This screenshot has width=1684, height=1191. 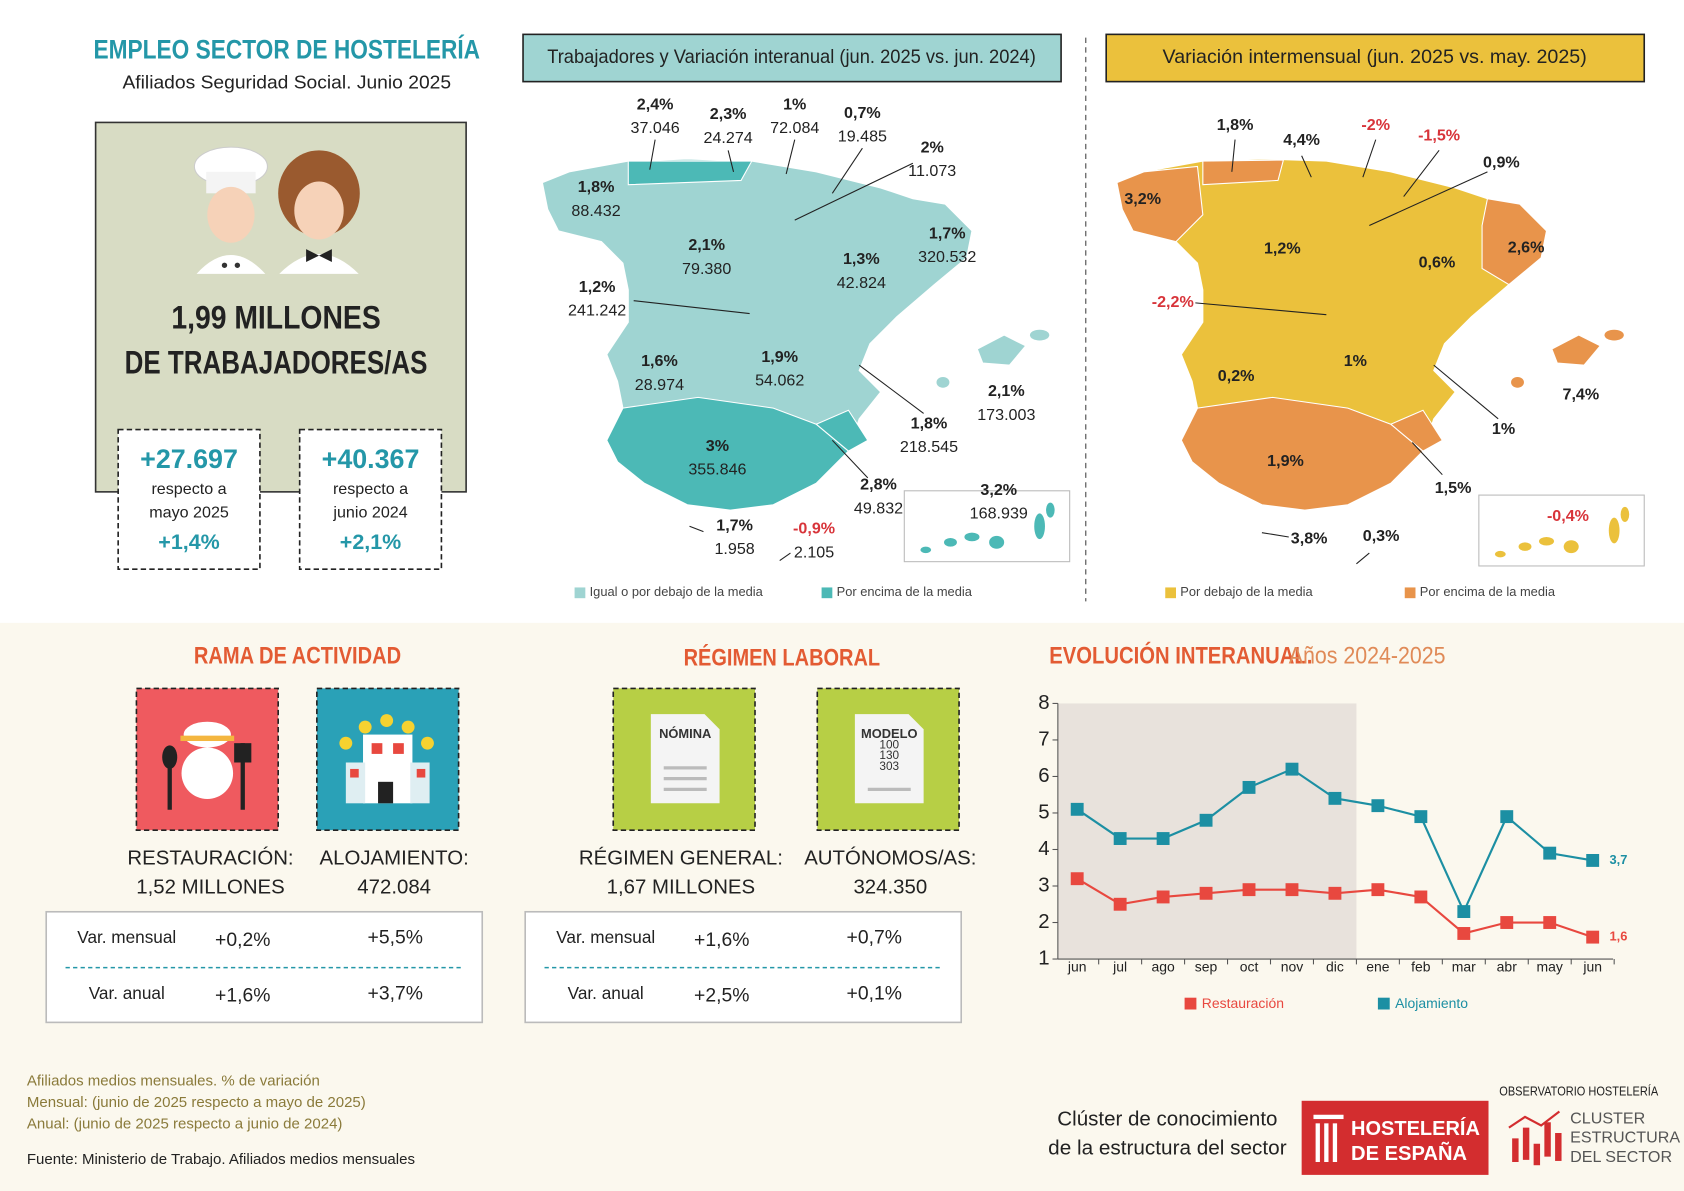 What do you see at coordinates (207, 765) in the screenshot?
I see `restaurant-icon` at bounding box center [207, 765].